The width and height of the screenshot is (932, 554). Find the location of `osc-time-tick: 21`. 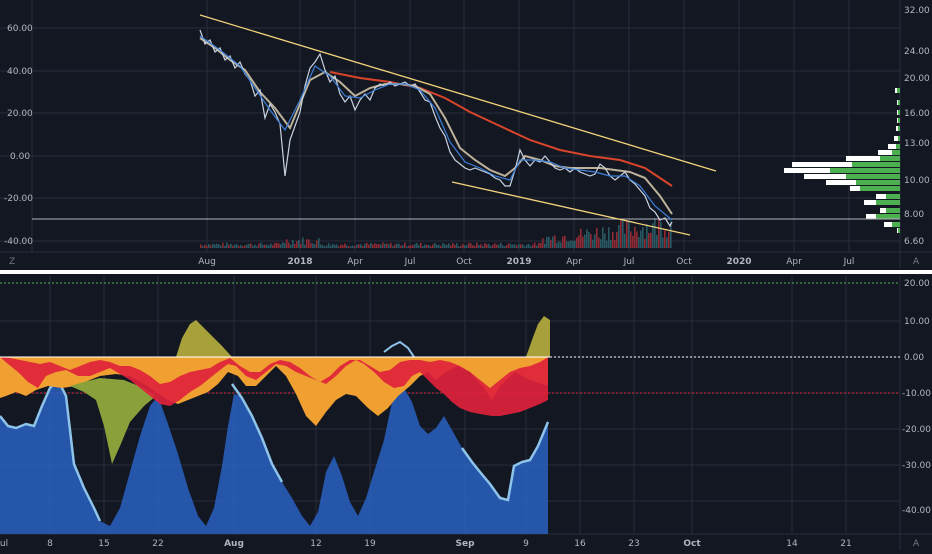

osc-time-tick: 21 is located at coordinates (845, 544).